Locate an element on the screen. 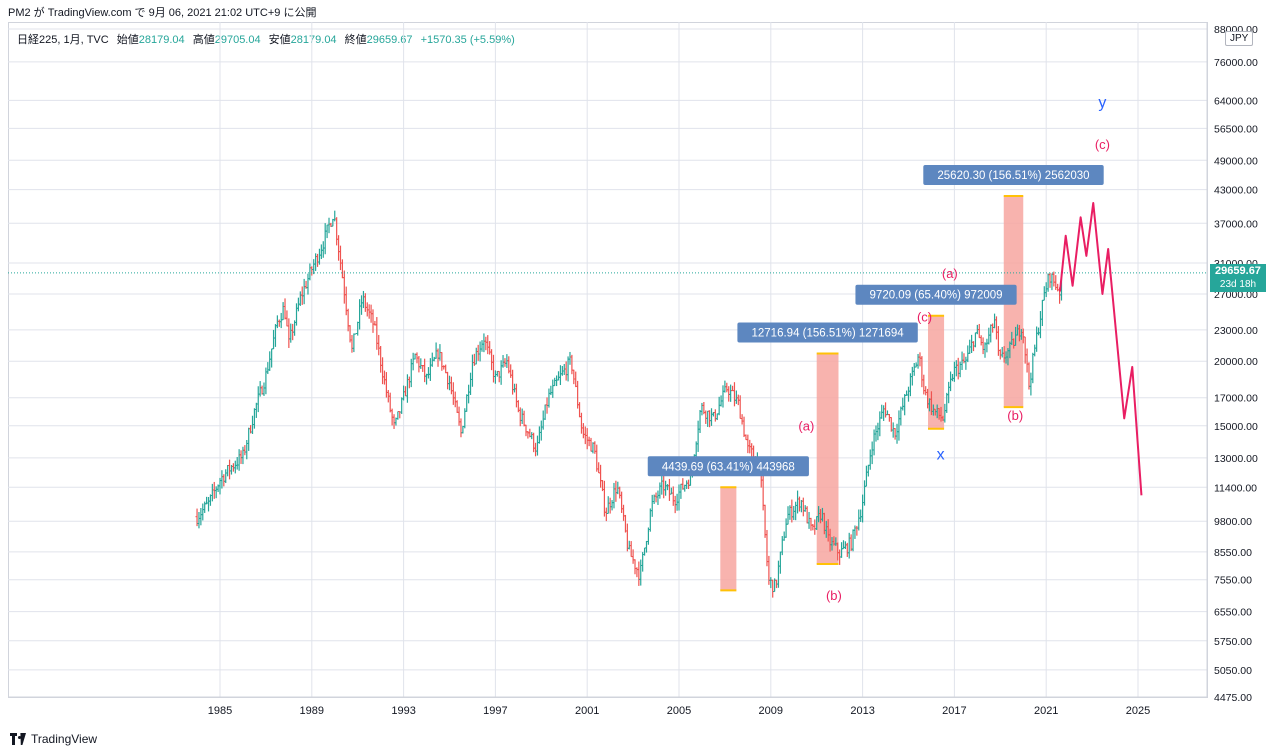 The height and width of the screenshot is (755, 1280). y-tick-label: 37000.00 is located at coordinates (1236, 224).